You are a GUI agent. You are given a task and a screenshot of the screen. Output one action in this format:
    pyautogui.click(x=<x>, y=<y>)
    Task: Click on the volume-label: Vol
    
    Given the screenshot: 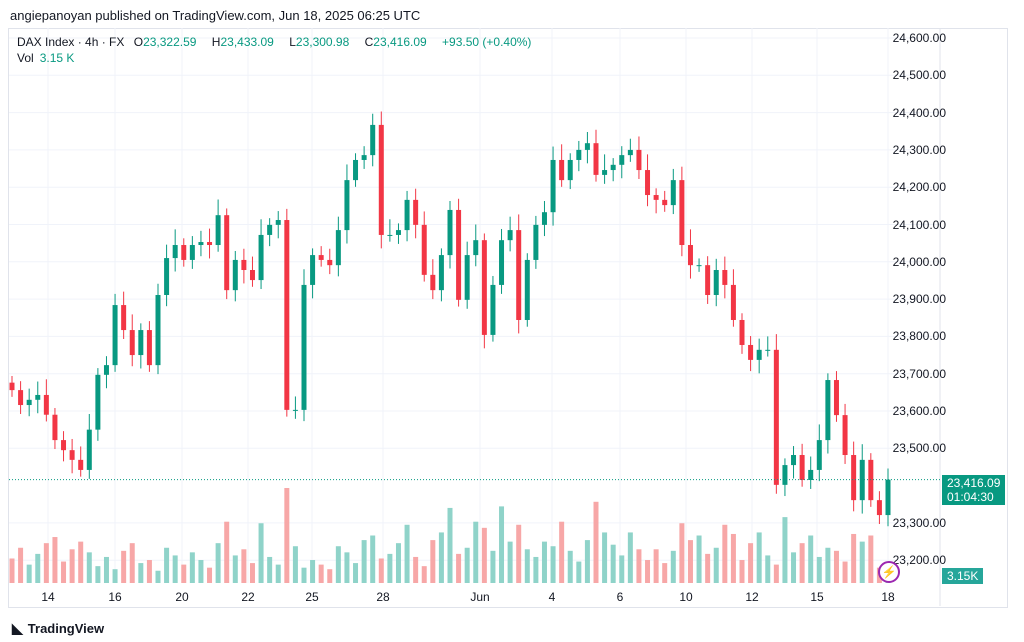 What is the action you would take?
    pyautogui.click(x=25, y=58)
    